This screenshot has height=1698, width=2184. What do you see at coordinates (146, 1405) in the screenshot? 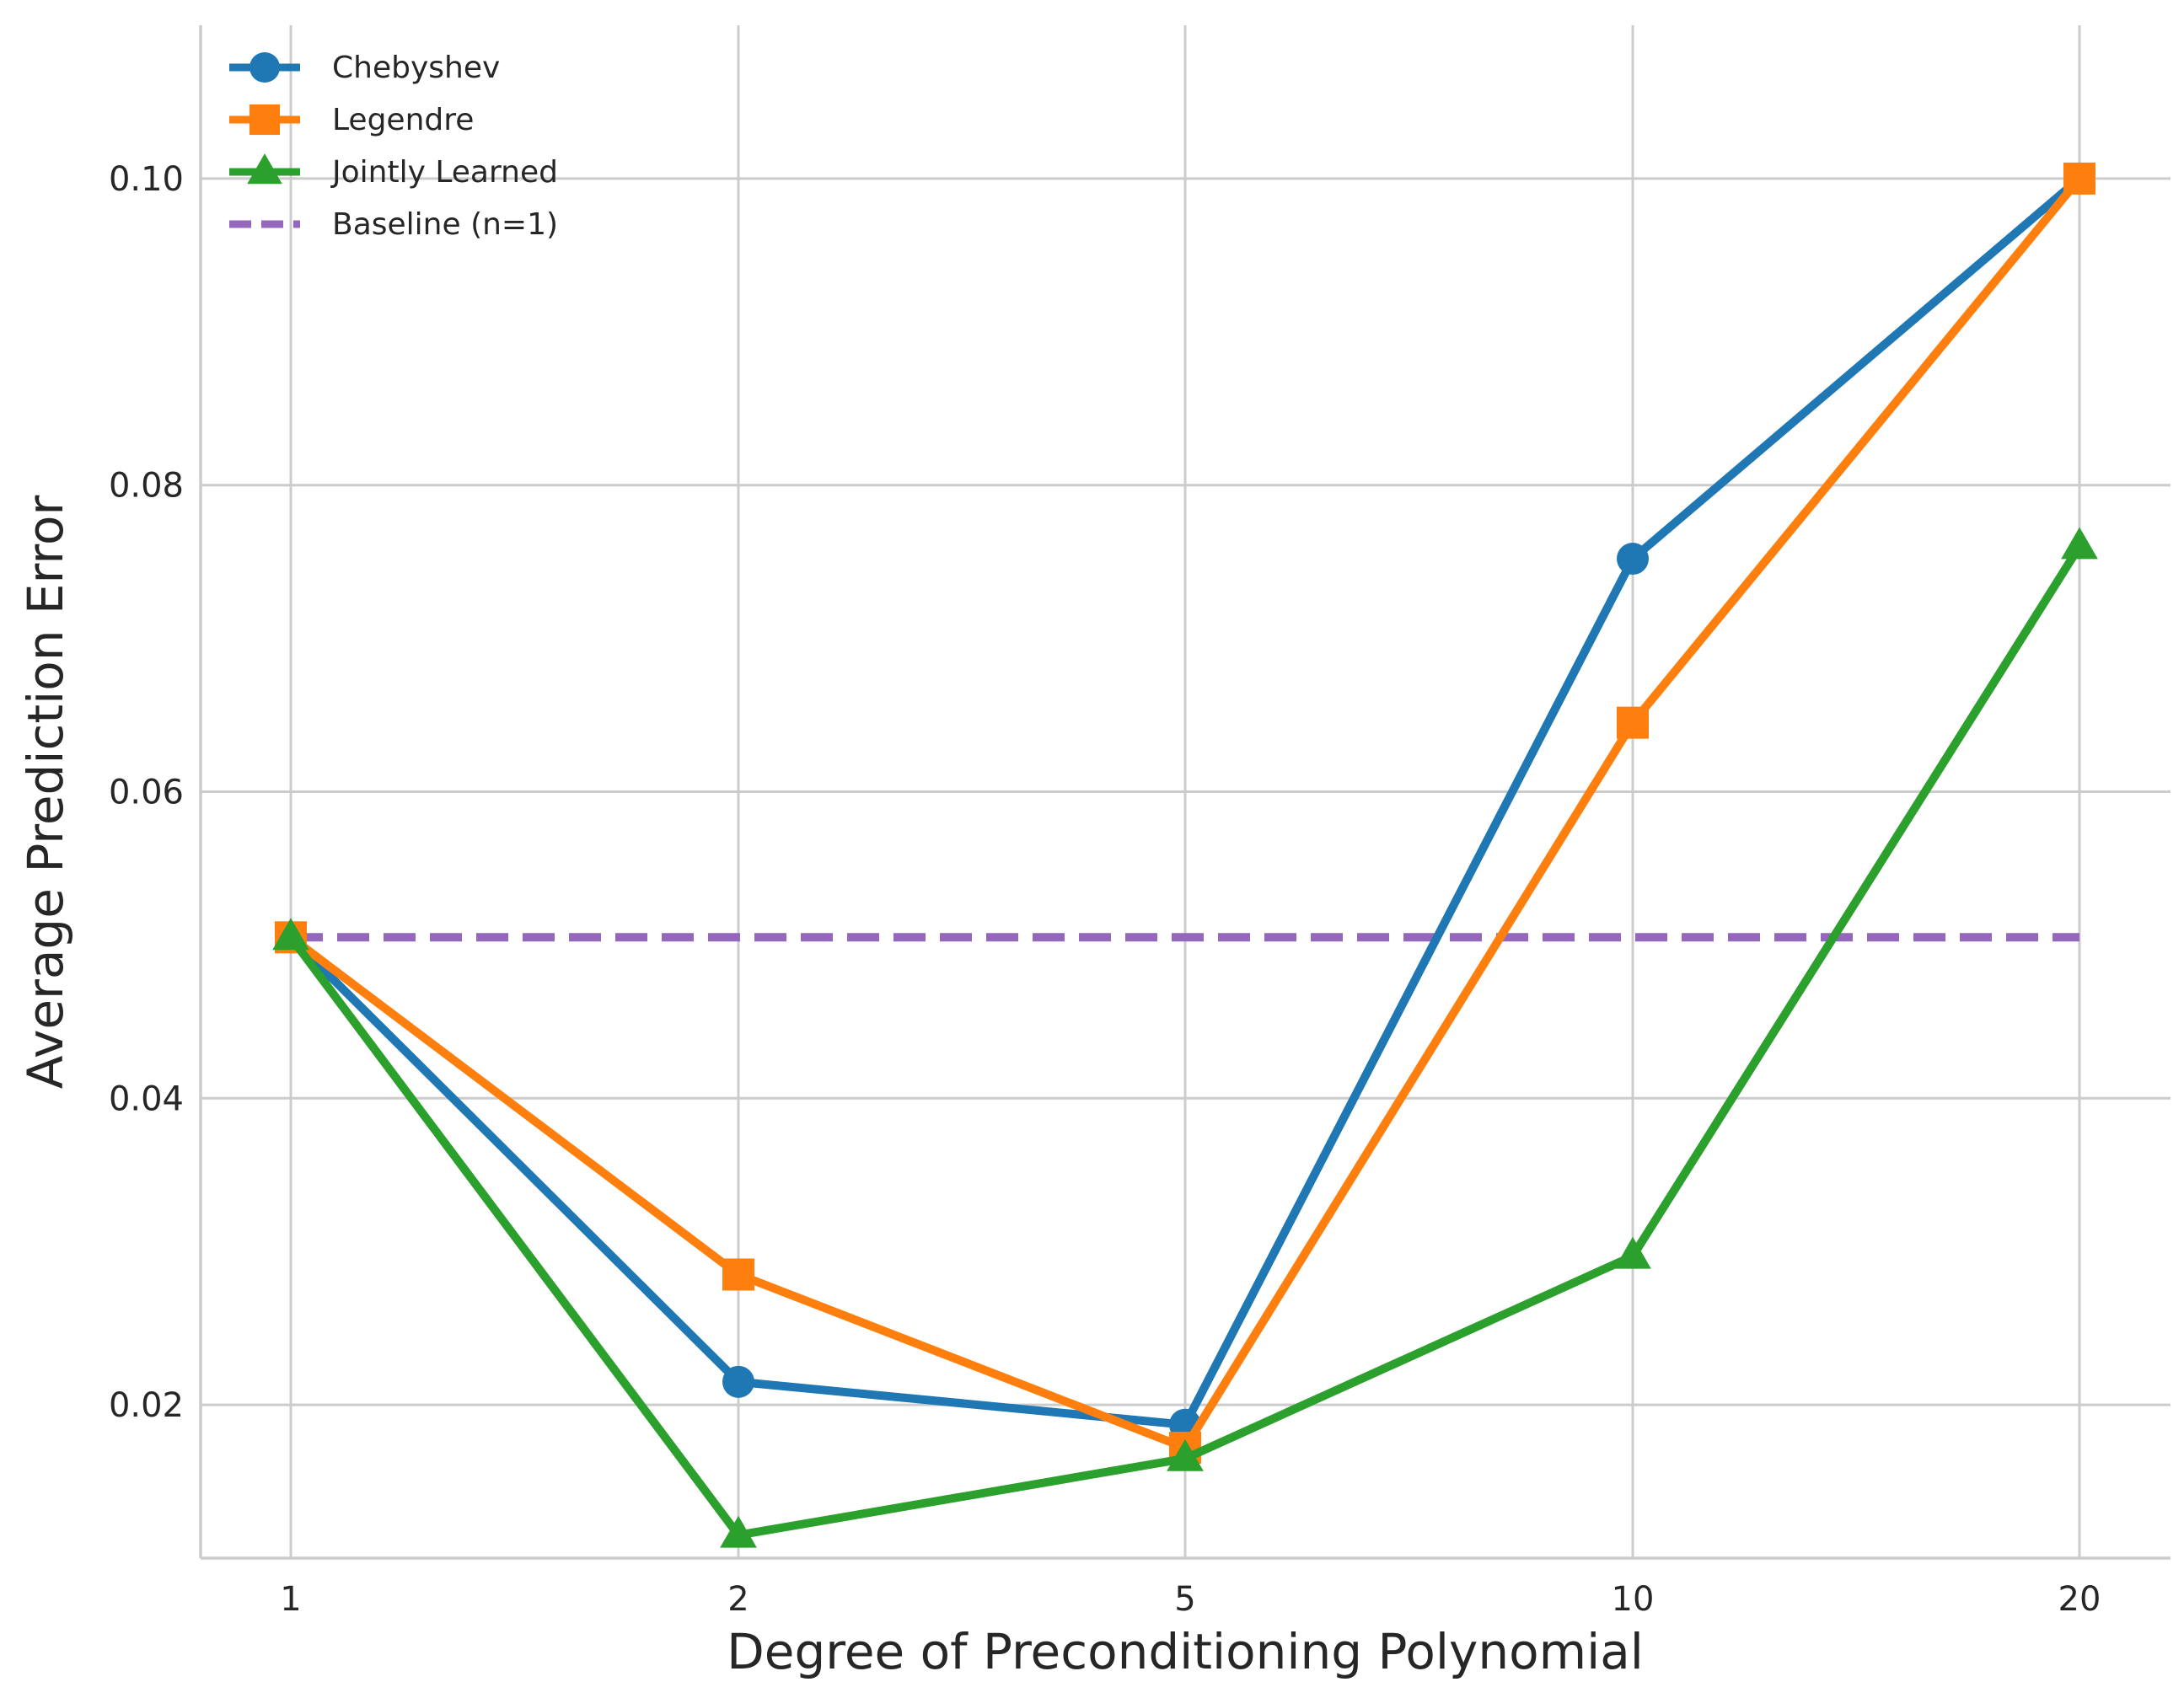
I see `y-tick-label: 0.02` at bounding box center [146, 1405].